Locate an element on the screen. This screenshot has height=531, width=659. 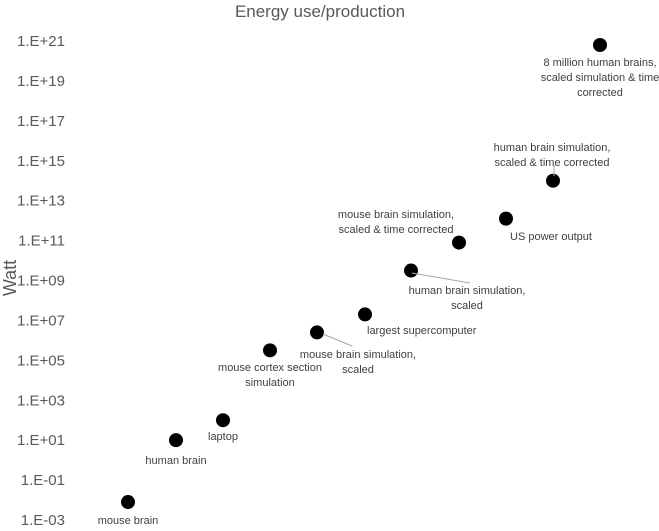
y-tick-label: 1.E+05 is located at coordinates (41, 360).